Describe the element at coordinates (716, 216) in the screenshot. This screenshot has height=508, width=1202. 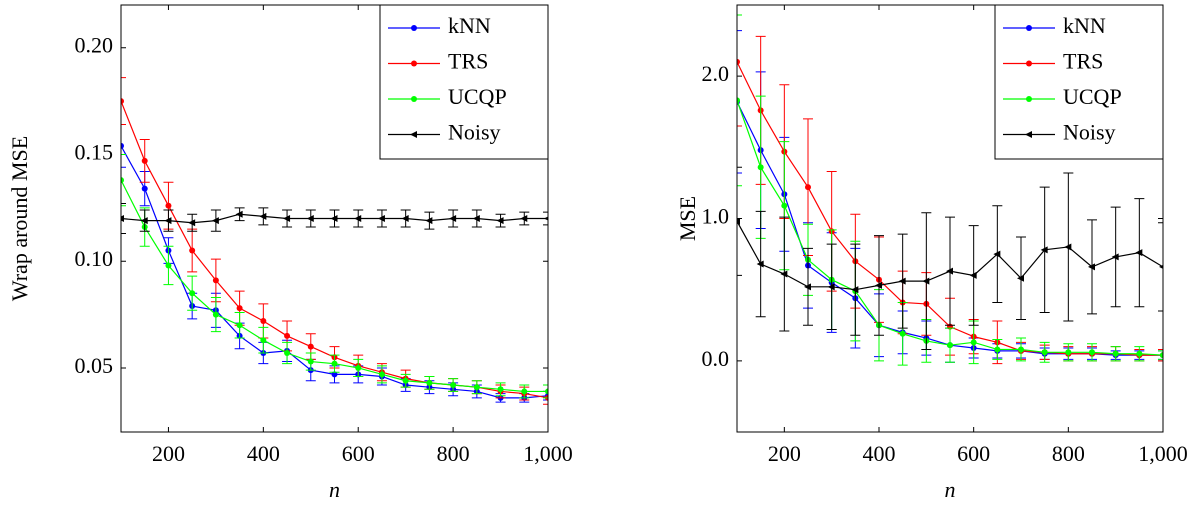
I see `y-tick-label: 1.0` at that location.